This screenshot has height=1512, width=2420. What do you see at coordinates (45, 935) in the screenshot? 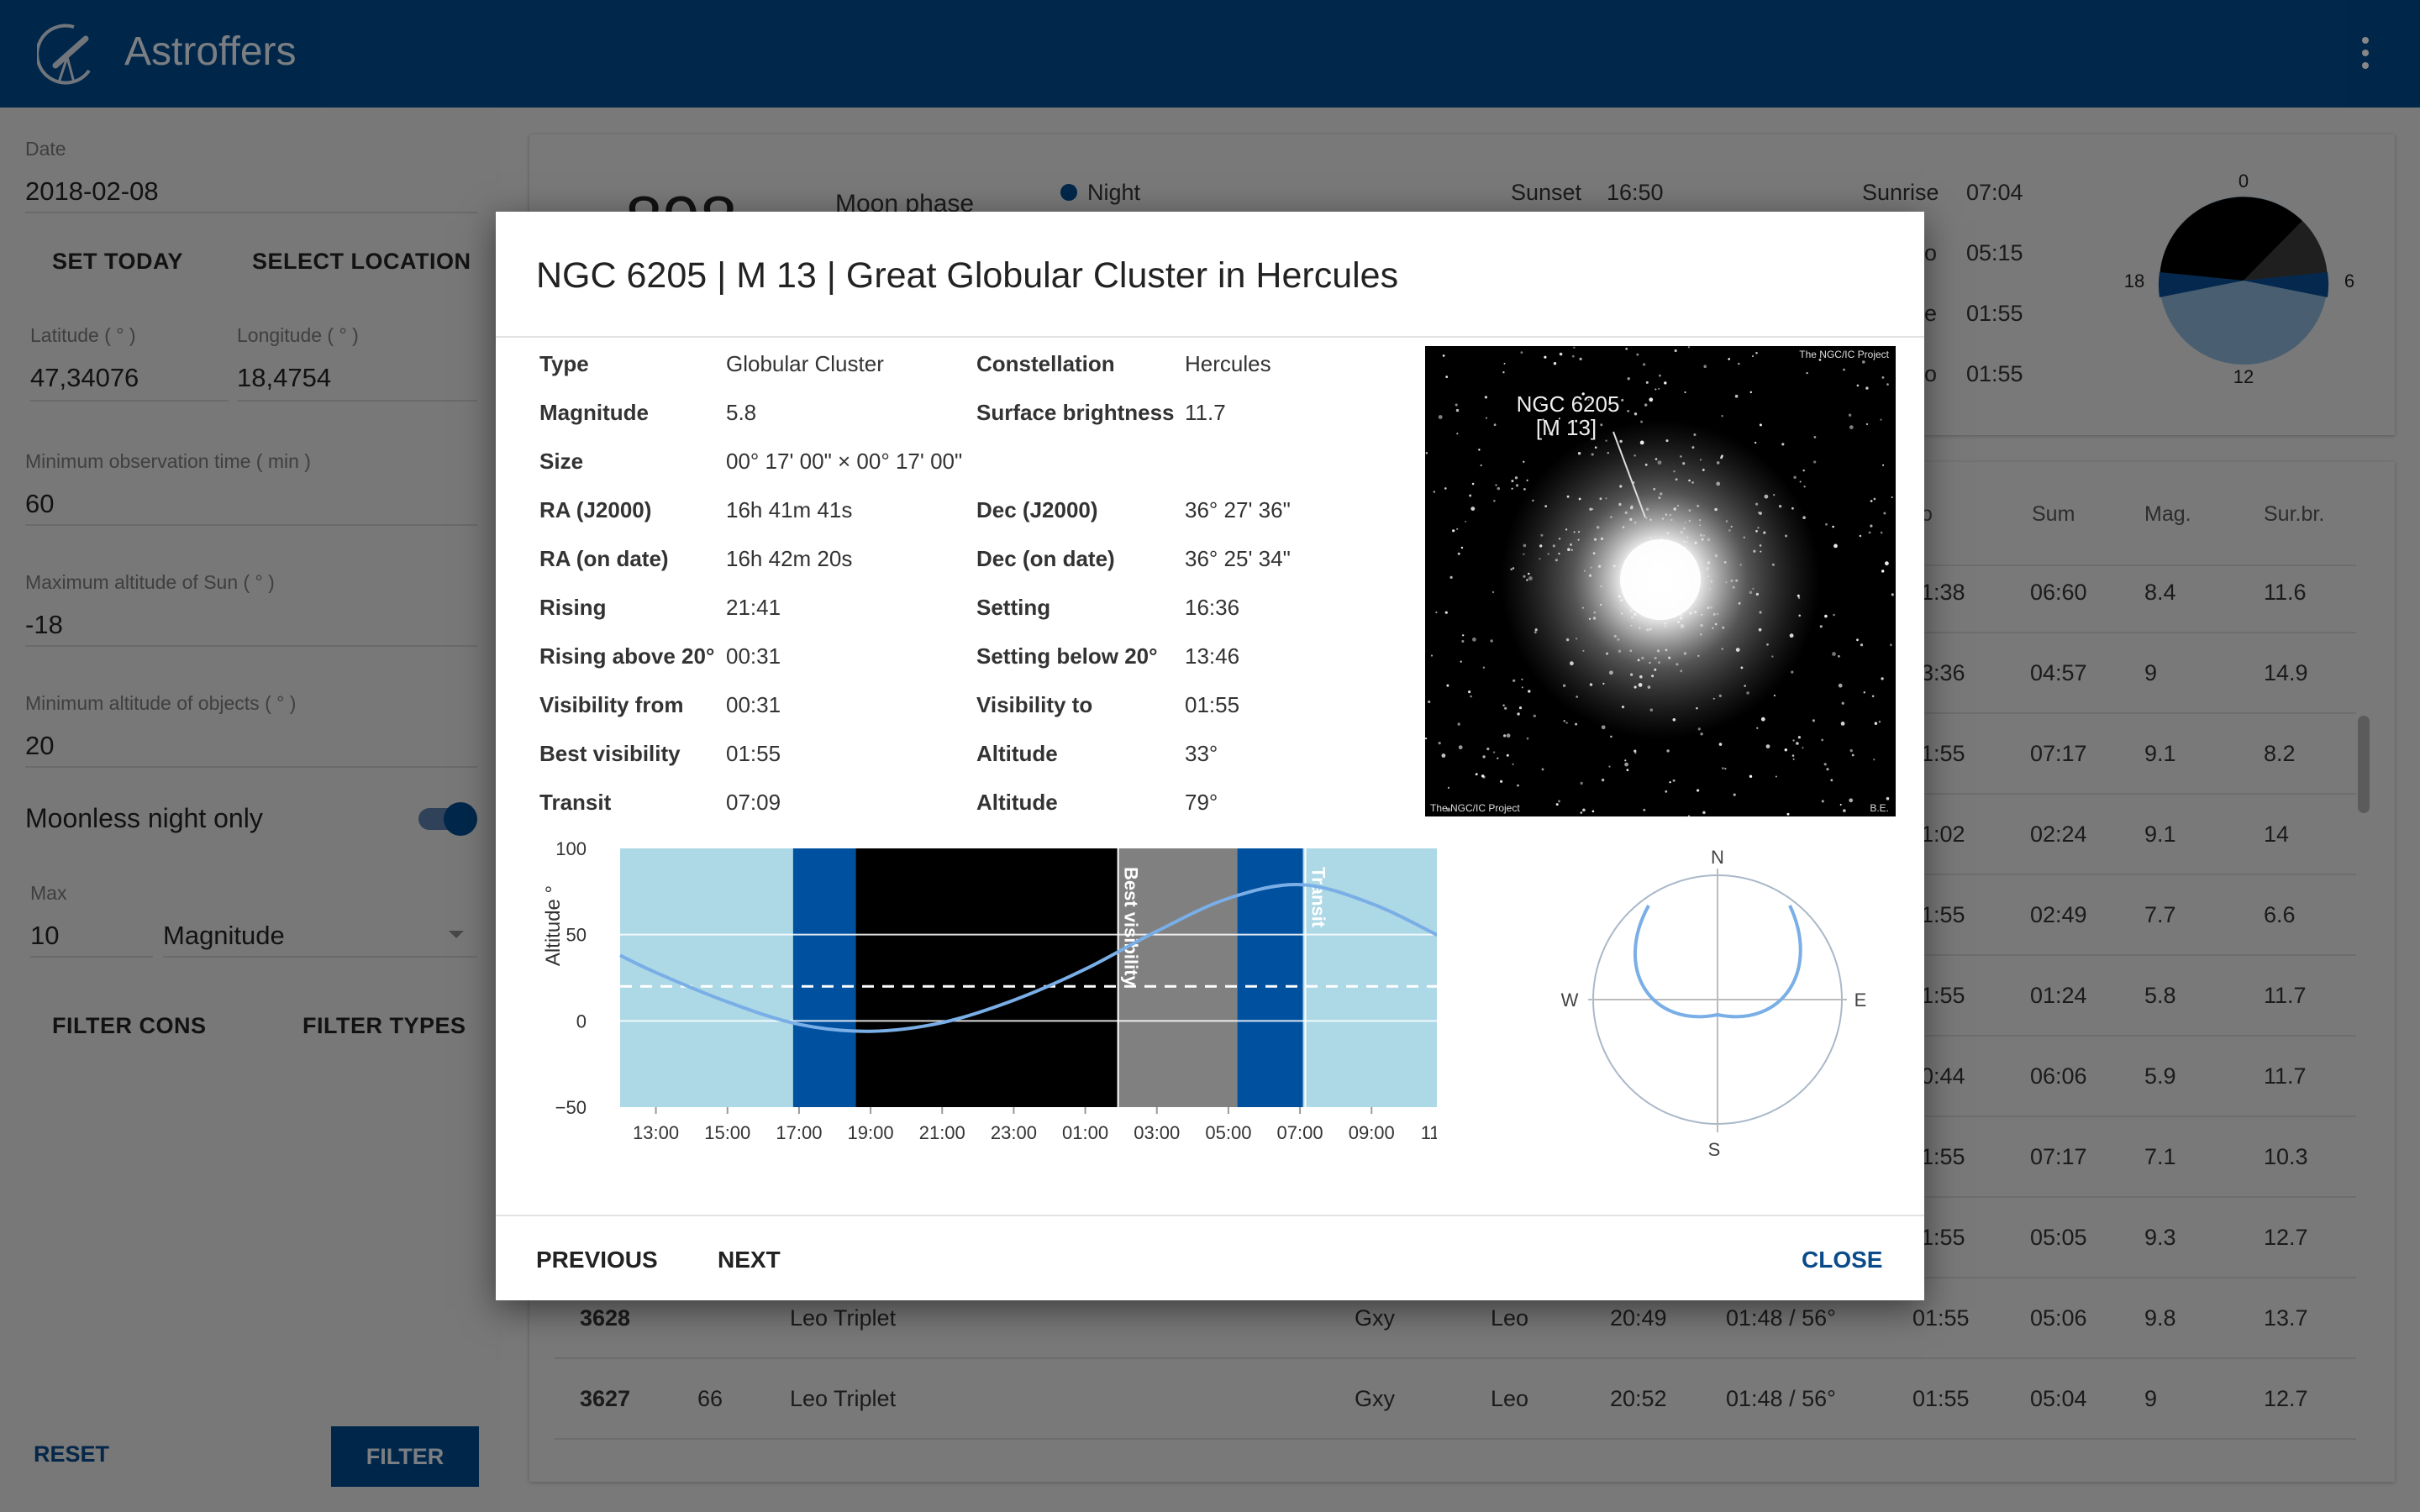
I see `max-field: 10` at bounding box center [45, 935].